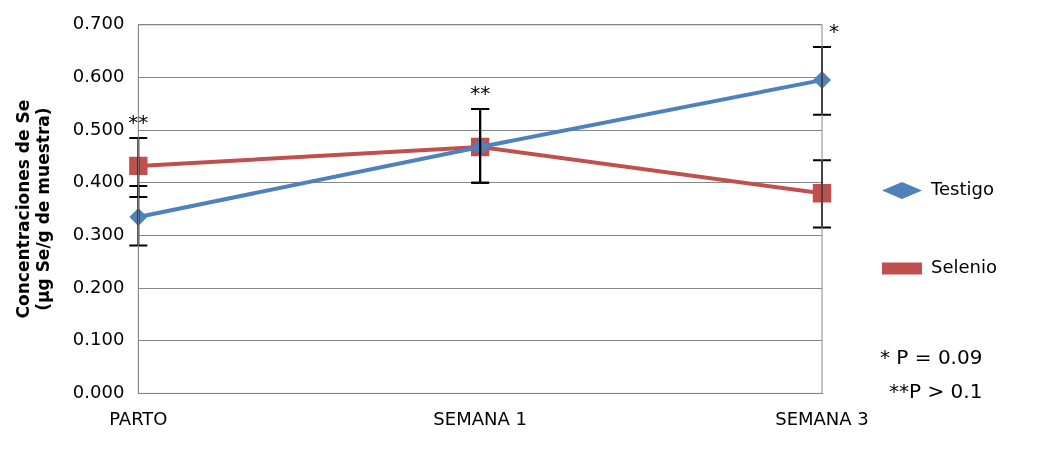 This screenshot has width=1037, height=457. Describe the element at coordinates (98, 76) in the screenshot. I see `y-tick-label: 0.600` at that location.